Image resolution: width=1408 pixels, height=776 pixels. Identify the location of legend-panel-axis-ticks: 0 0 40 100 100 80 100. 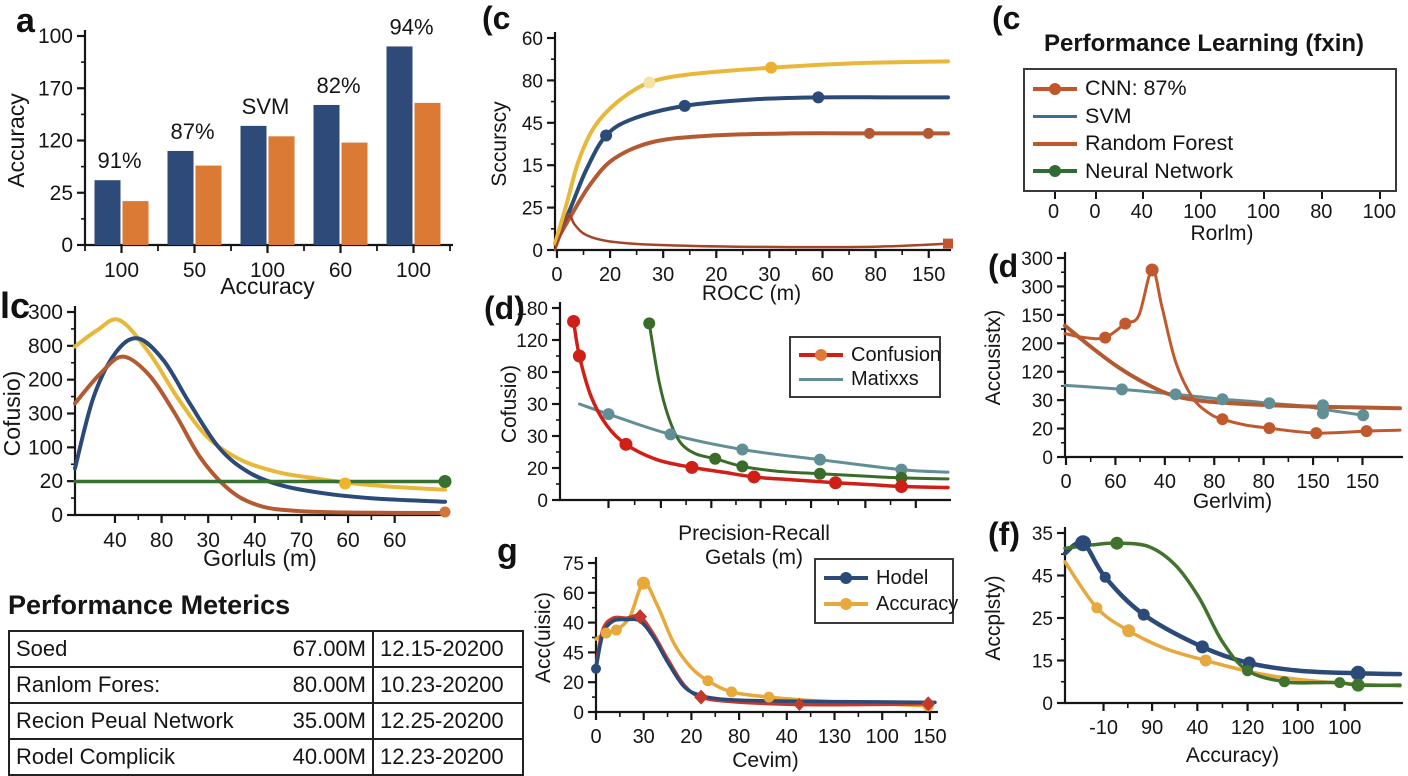
(1222, 208).